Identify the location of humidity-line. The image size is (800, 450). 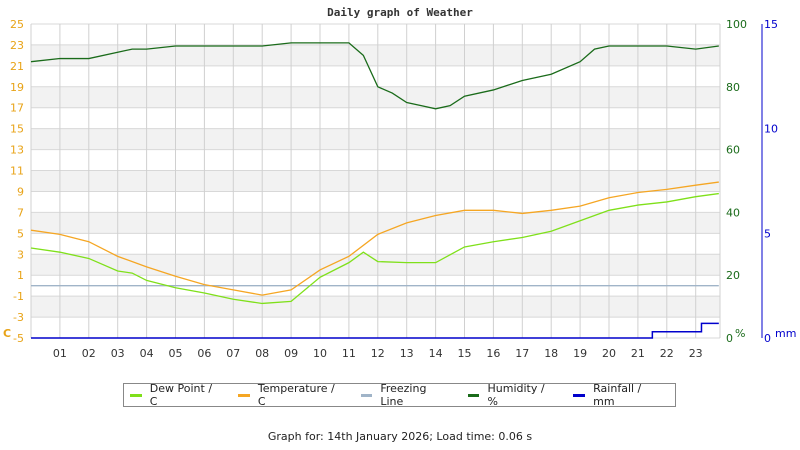
(374, 76).